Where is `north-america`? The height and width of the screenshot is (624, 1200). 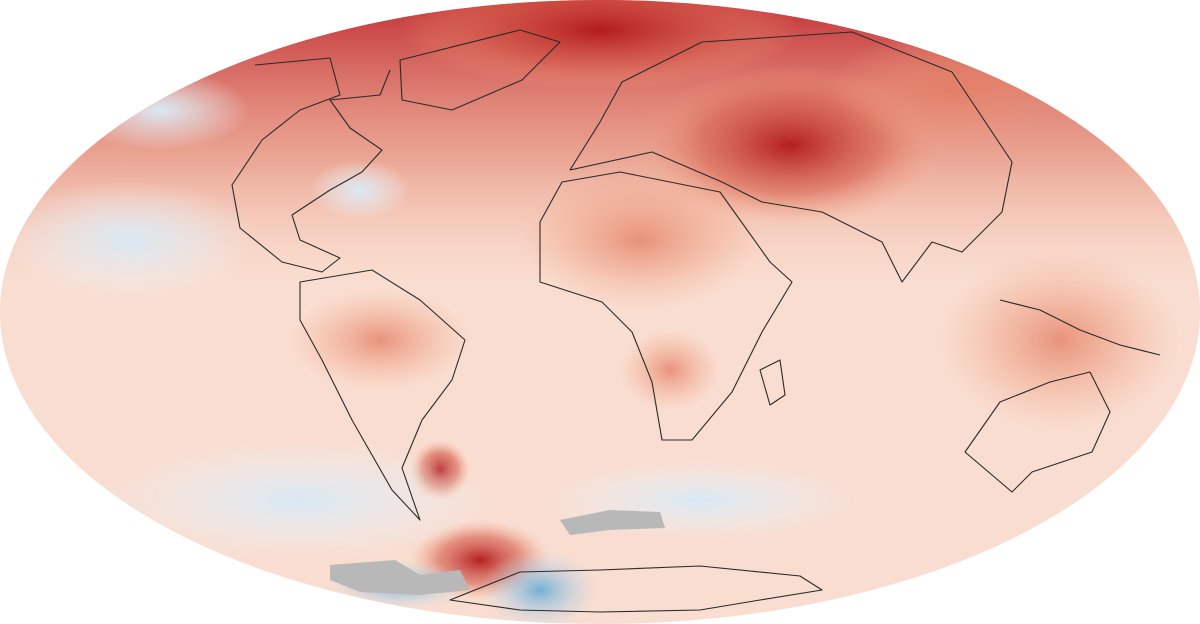 north-america is located at coordinates (311, 165).